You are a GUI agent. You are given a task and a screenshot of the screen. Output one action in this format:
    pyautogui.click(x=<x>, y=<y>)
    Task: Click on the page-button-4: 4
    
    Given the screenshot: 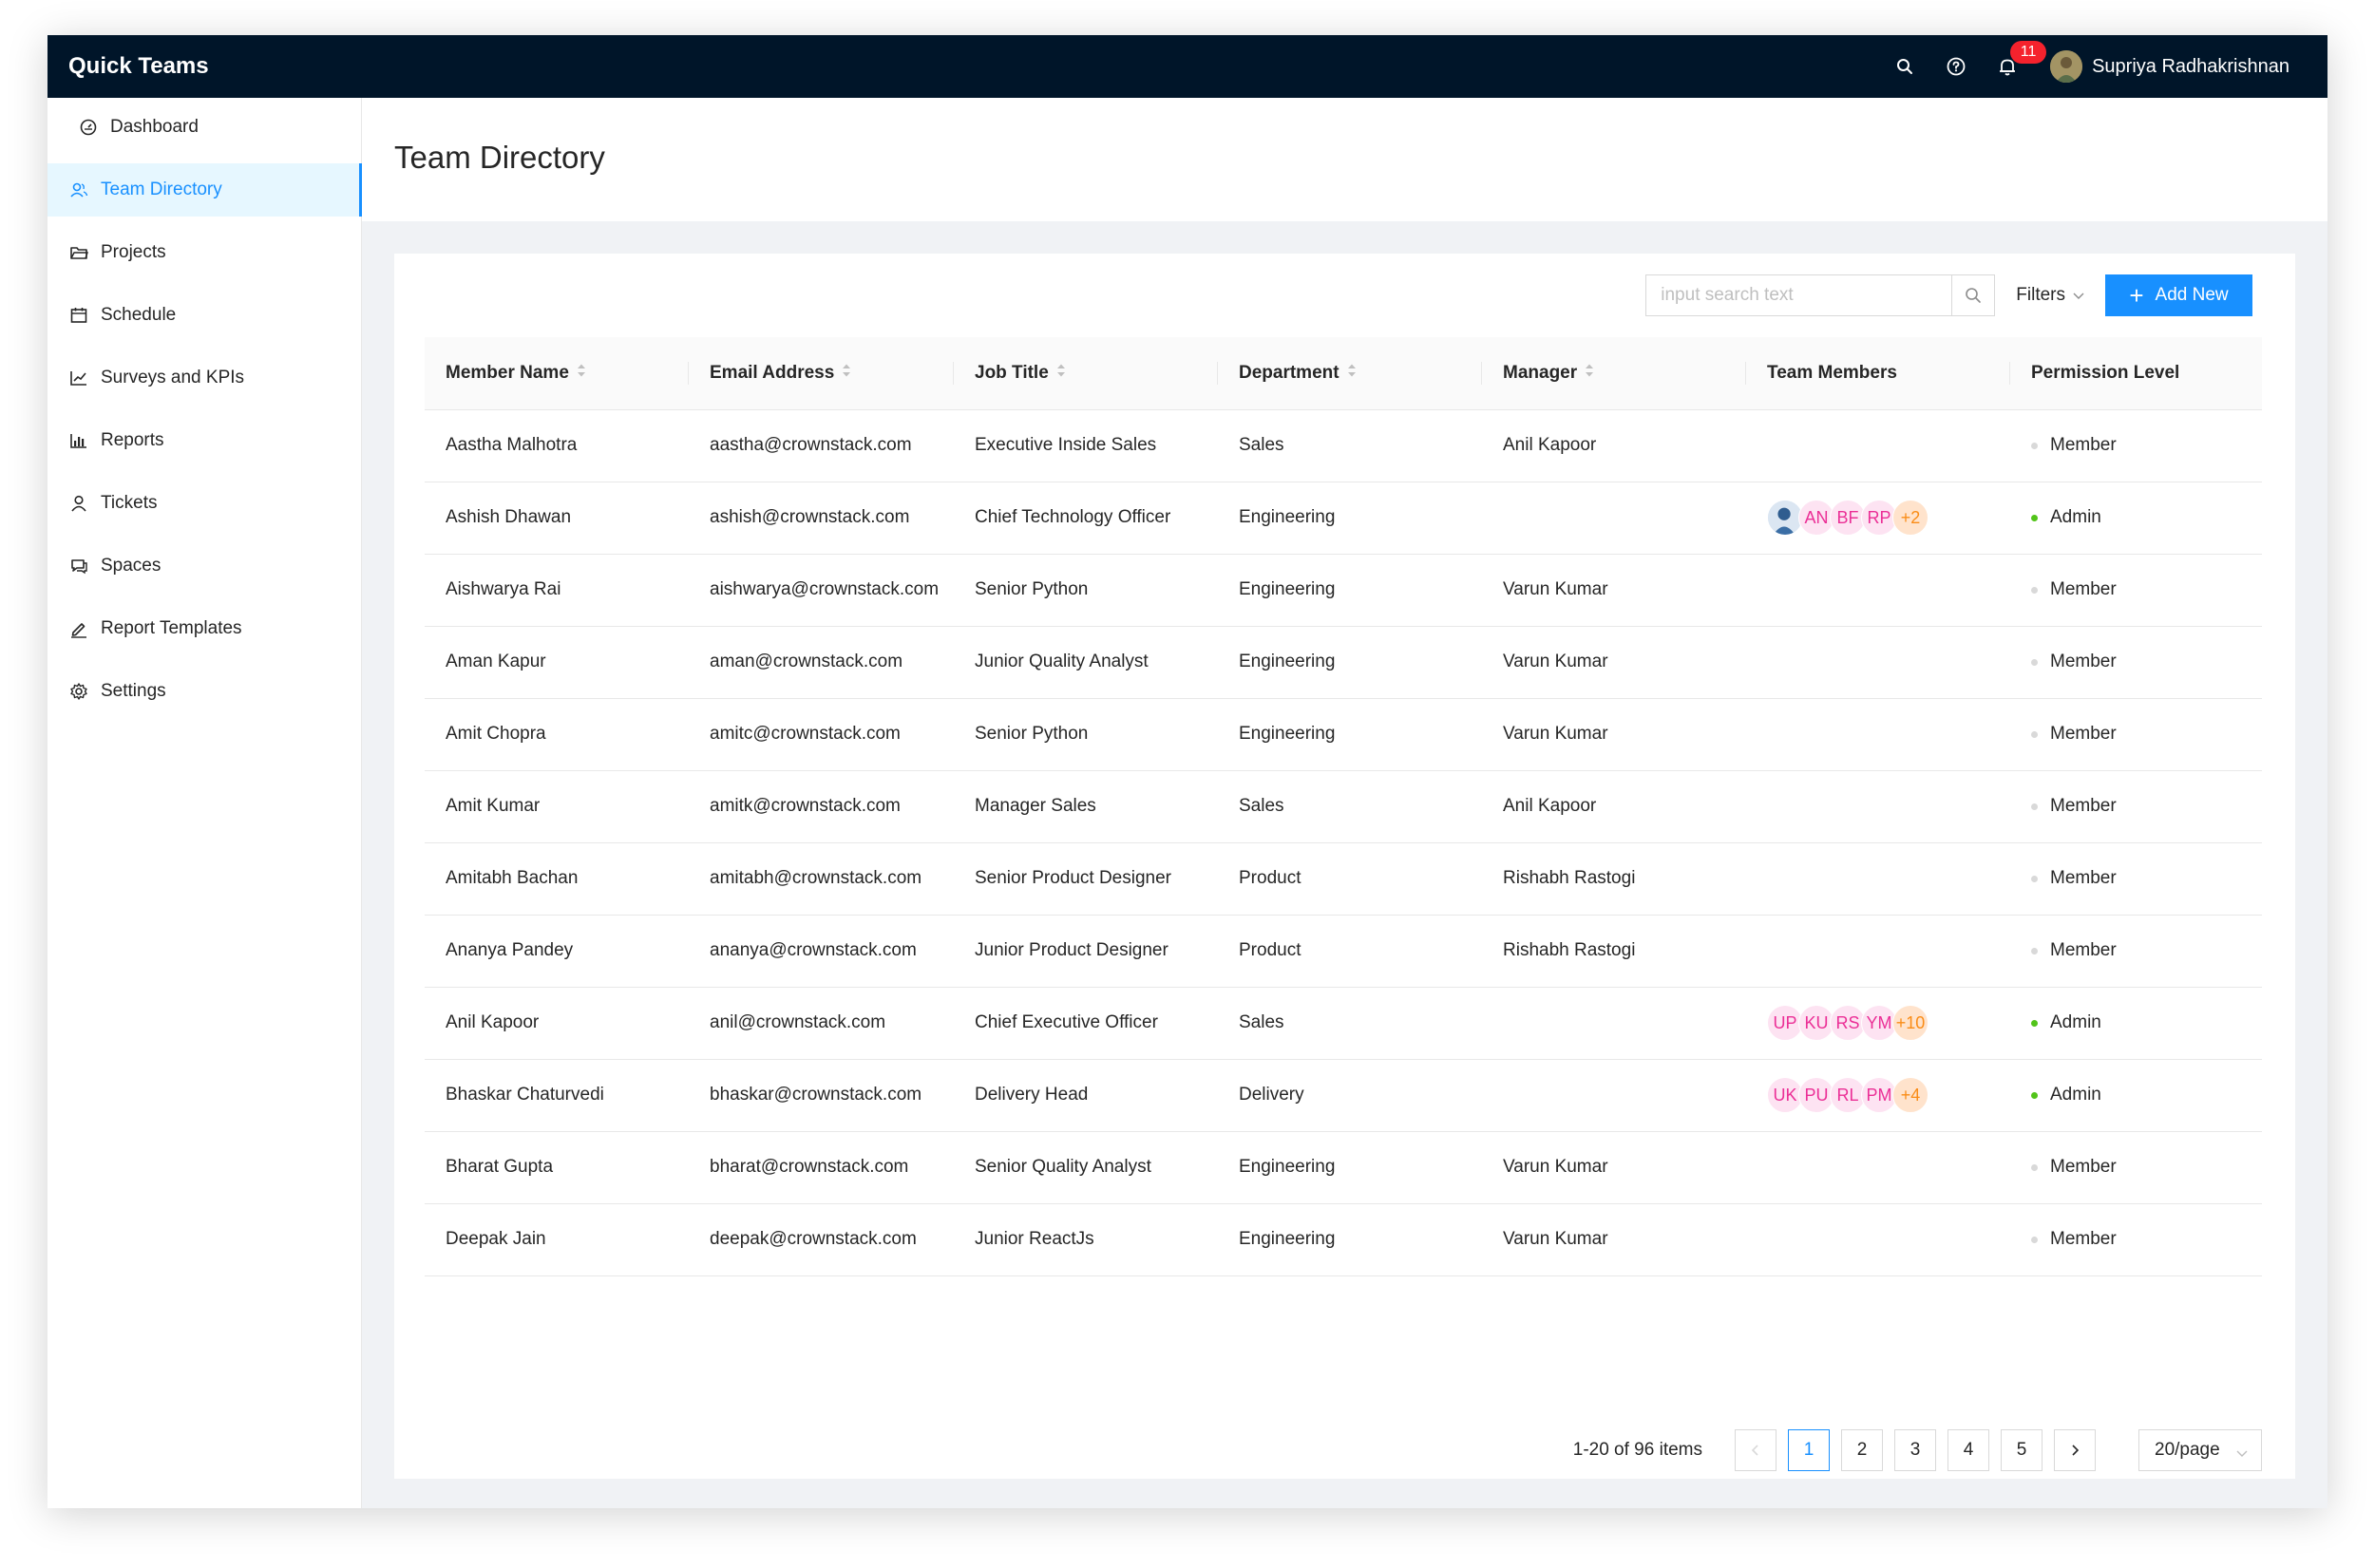 What is the action you would take?
    pyautogui.click(x=1968, y=1450)
    